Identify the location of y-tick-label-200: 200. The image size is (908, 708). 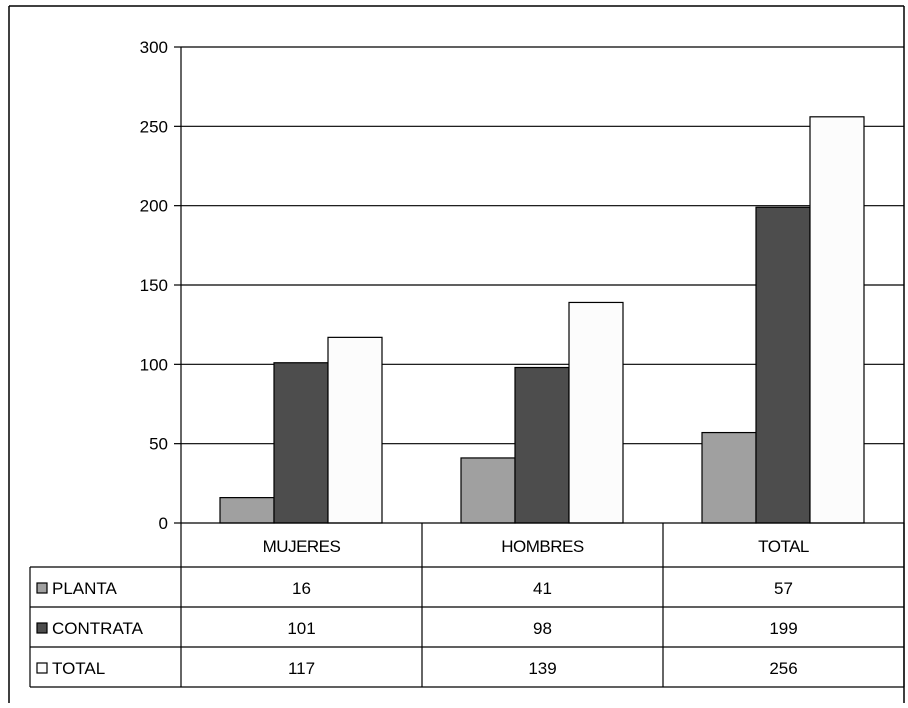
(154, 206).